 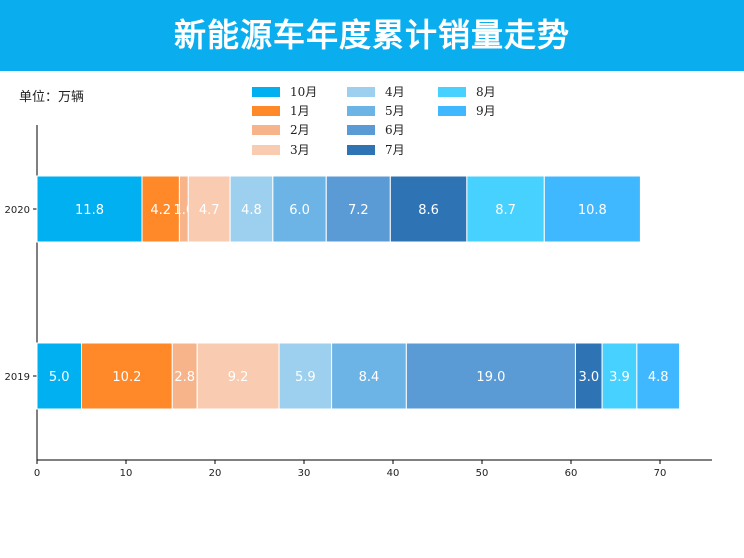 I want to click on legend-label: 7月, so click(x=395, y=150).